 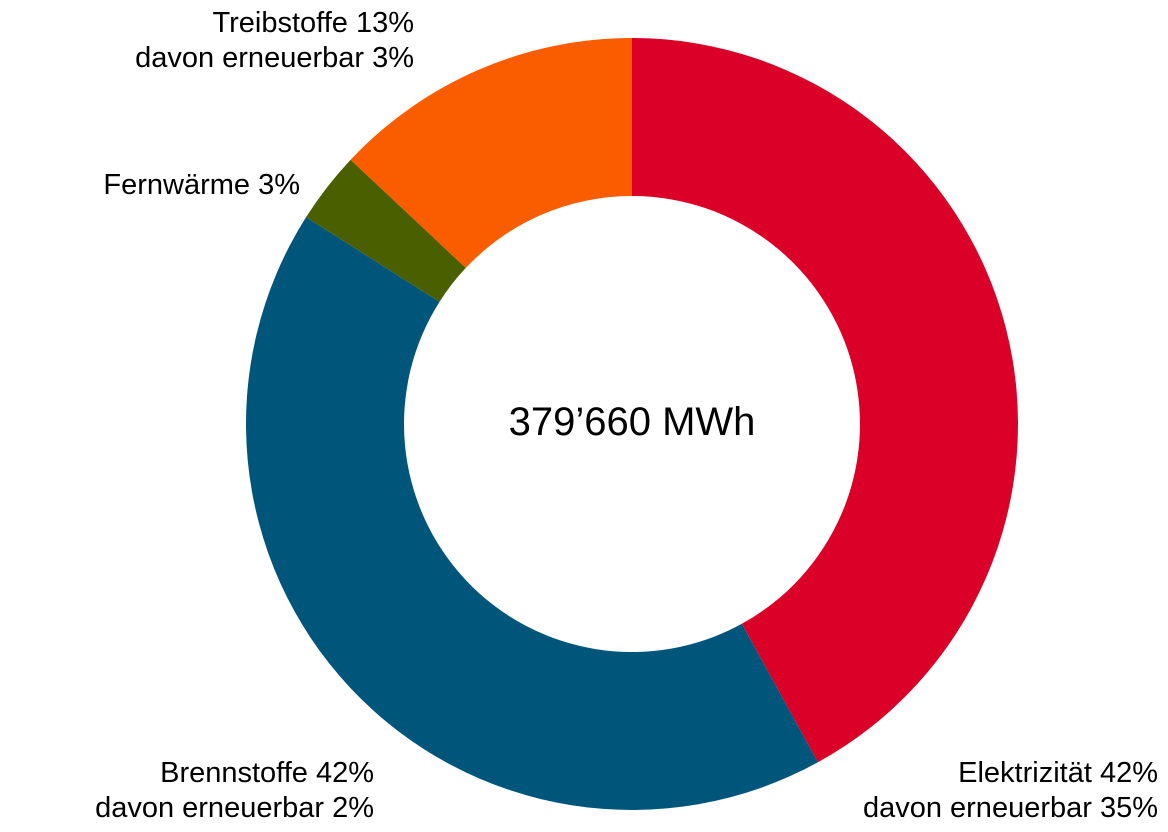 I want to click on label-treibstoffe-sub: davon erneuerbar 3%, so click(x=274, y=58).